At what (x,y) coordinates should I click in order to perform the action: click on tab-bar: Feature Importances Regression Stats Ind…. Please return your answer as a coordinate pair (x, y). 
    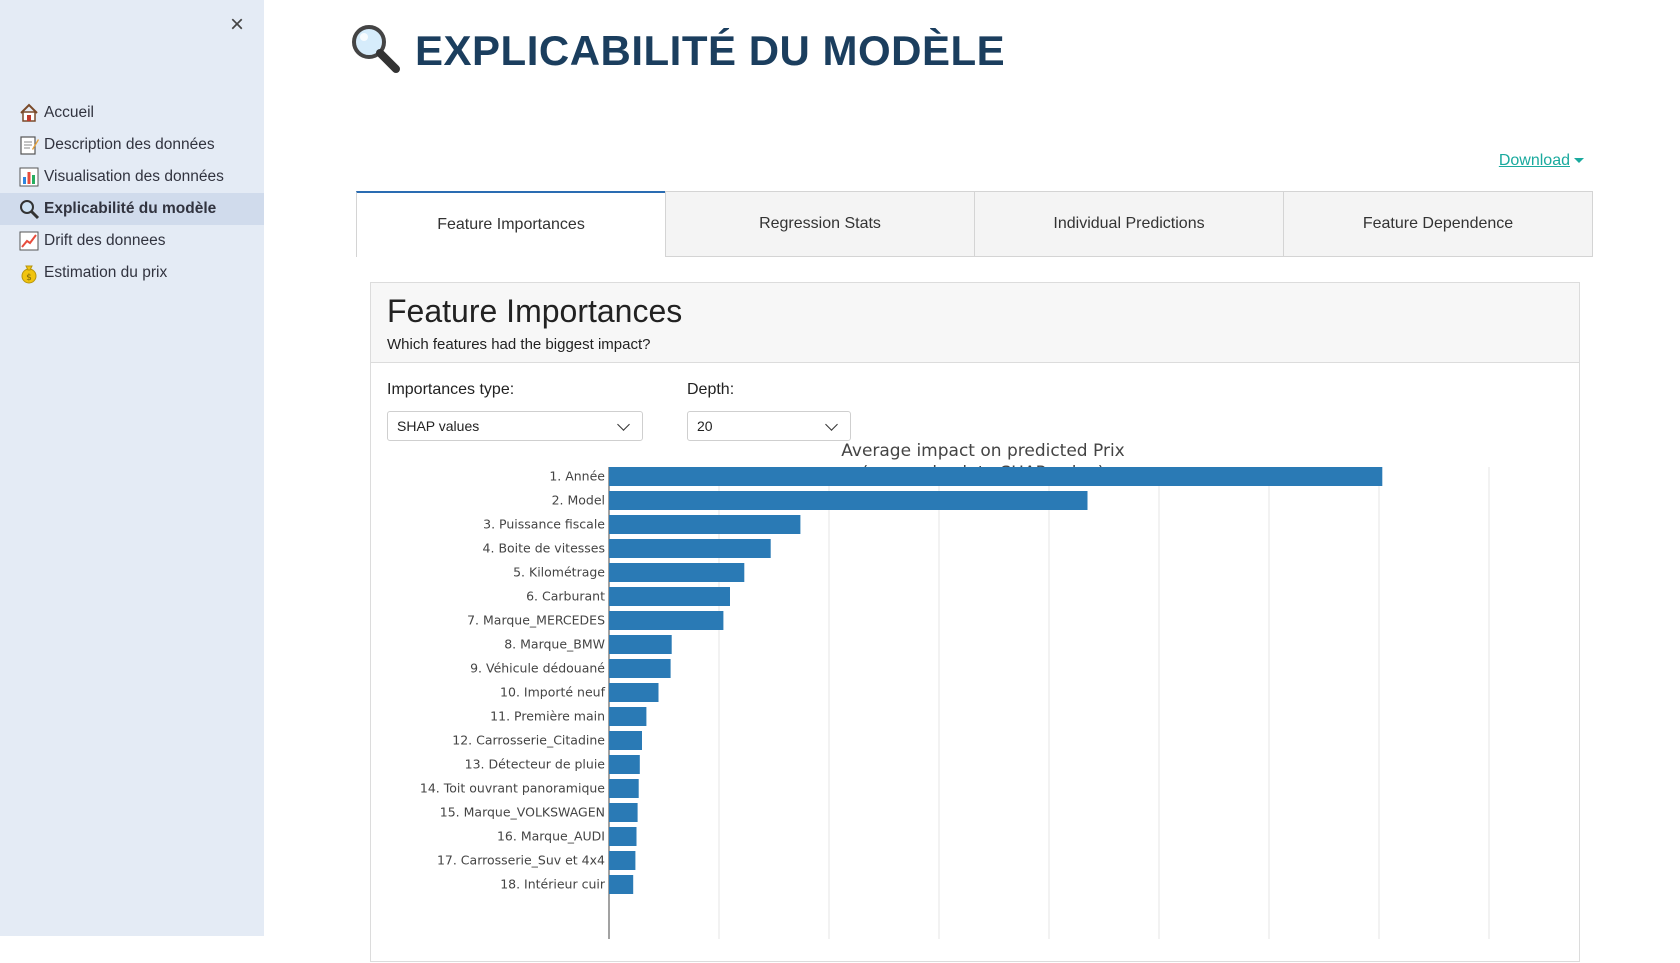
    Looking at the image, I should click on (974, 224).